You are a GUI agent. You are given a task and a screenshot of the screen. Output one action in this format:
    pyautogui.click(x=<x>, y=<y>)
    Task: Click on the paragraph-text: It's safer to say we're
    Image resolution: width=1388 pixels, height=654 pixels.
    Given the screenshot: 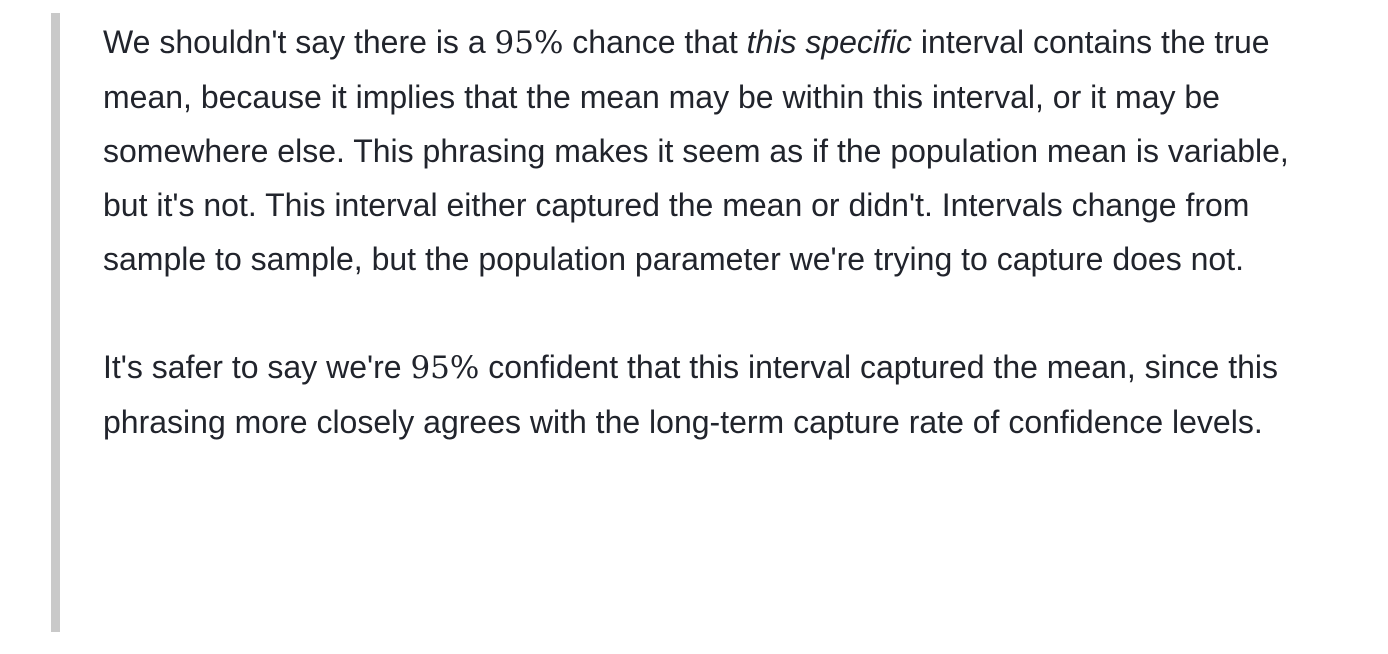 What is the action you would take?
    pyautogui.click(x=257, y=367)
    